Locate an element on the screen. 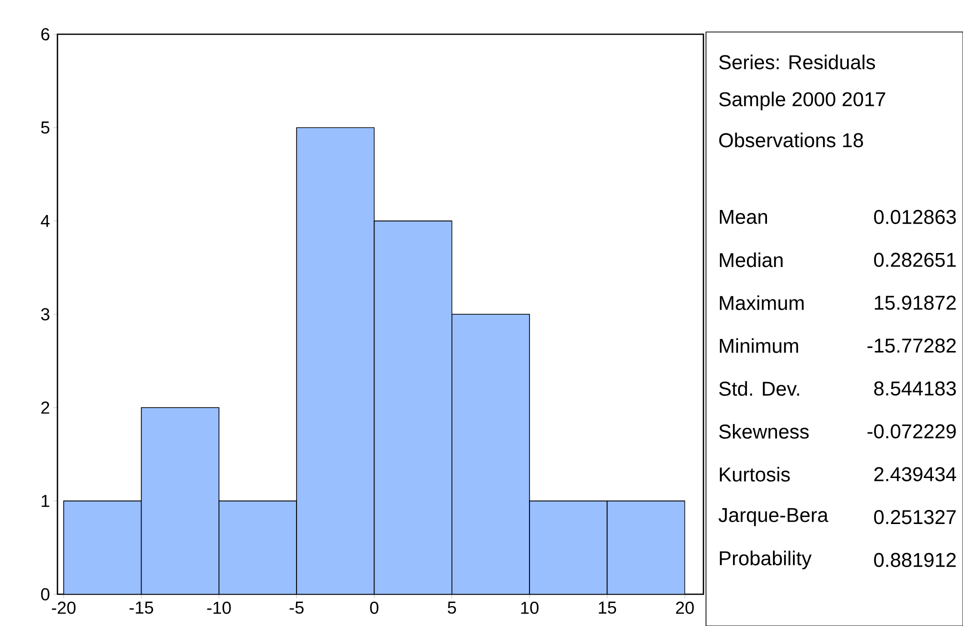  y-tick-label: 4 is located at coordinates (45, 220).